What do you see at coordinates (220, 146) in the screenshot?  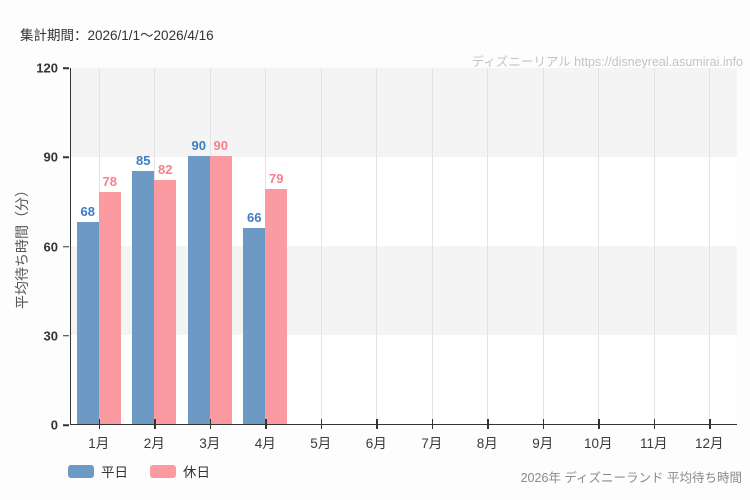 I see `holiday-bar-value: 90` at bounding box center [220, 146].